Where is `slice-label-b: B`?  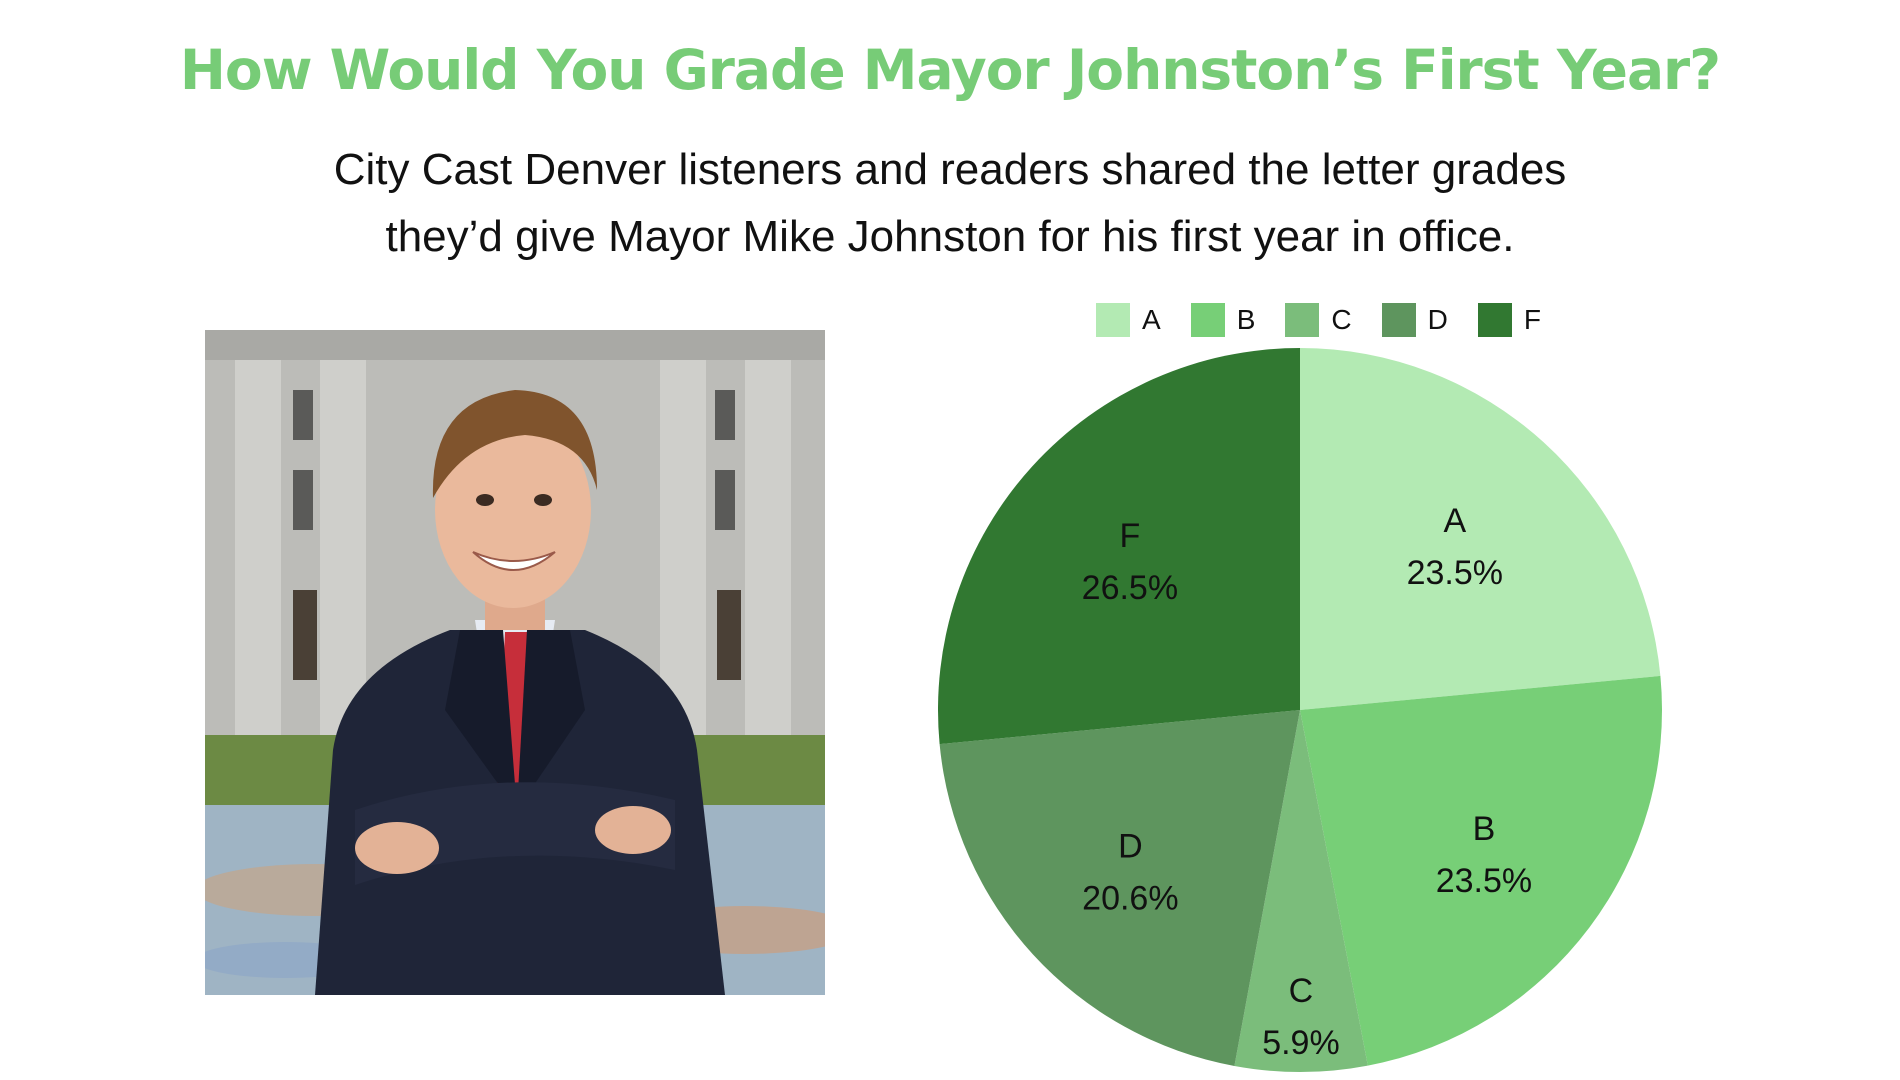 slice-label-b: B is located at coordinates (1484, 829).